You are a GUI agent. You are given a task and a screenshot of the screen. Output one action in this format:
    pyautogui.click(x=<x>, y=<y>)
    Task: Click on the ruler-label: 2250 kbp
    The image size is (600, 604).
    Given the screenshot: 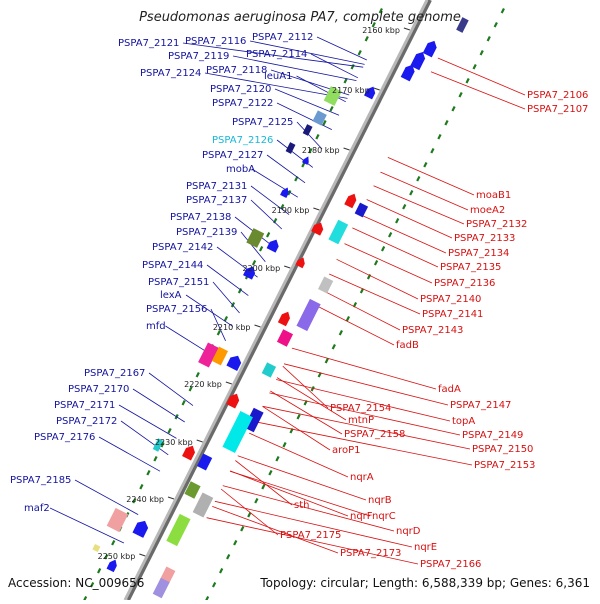 What is the action you would take?
    pyautogui.click(x=117, y=556)
    